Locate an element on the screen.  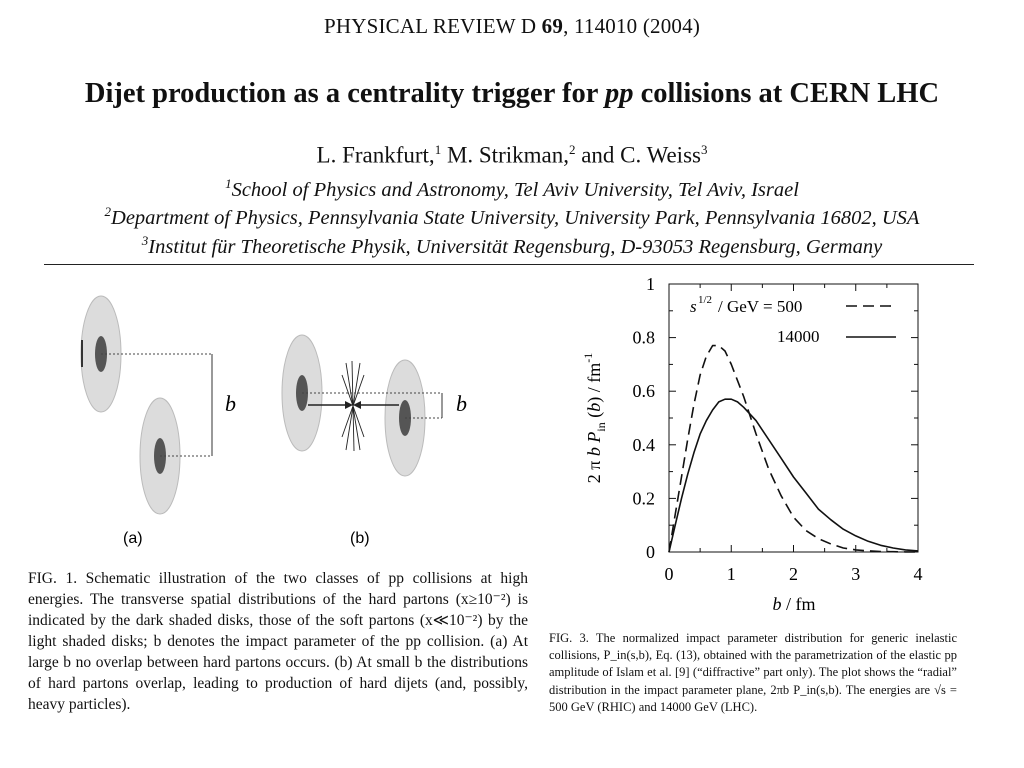
axis-ticks: 0 1 2 3 4 0 0.2 0.4 0.6 0.8 1 is located at coordinates (778, 429).